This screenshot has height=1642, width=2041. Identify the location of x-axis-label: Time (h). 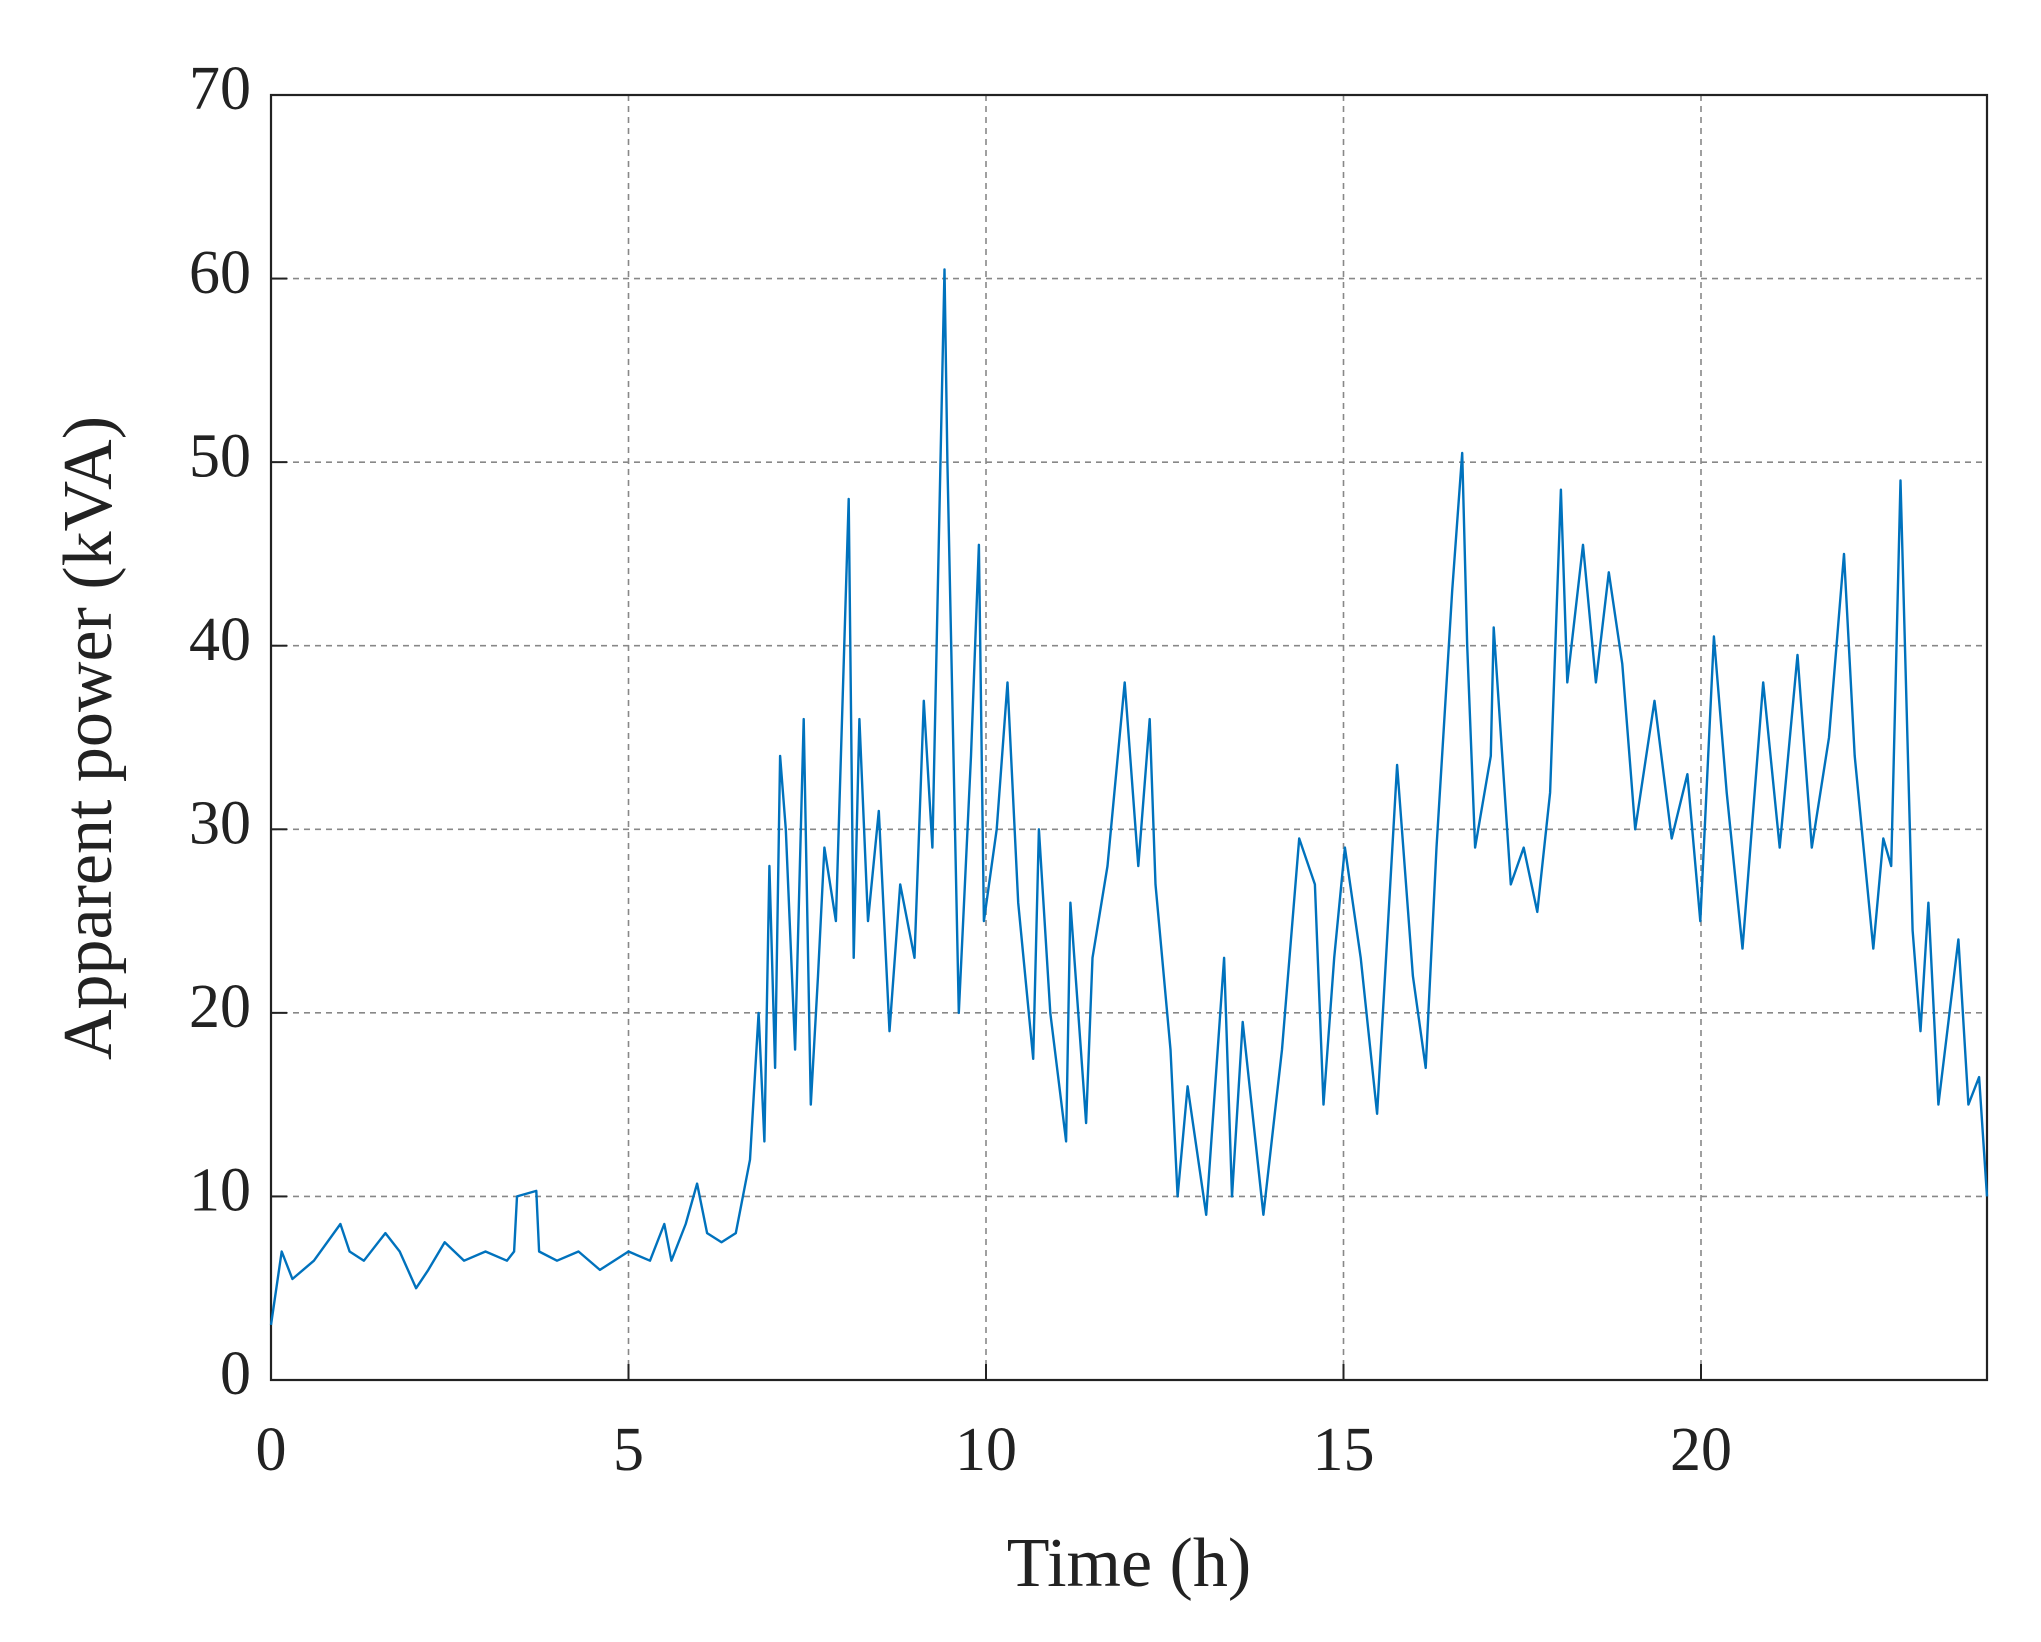
(1129, 1563).